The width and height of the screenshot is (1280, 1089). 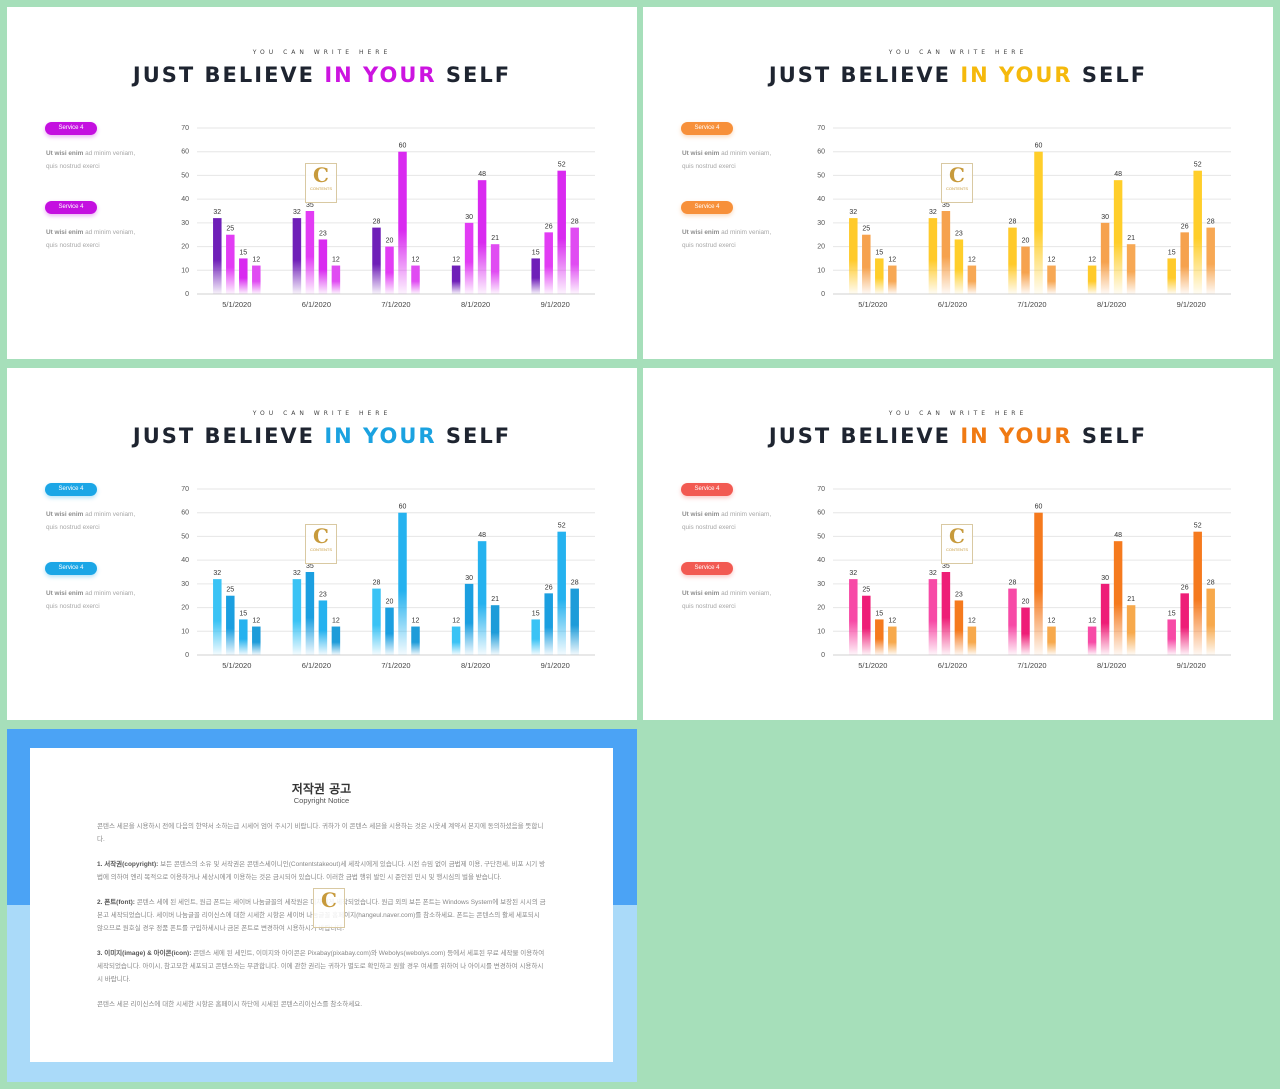 What do you see at coordinates (71, 207) in the screenshot?
I see `service-pill-2: Service 4` at bounding box center [71, 207].